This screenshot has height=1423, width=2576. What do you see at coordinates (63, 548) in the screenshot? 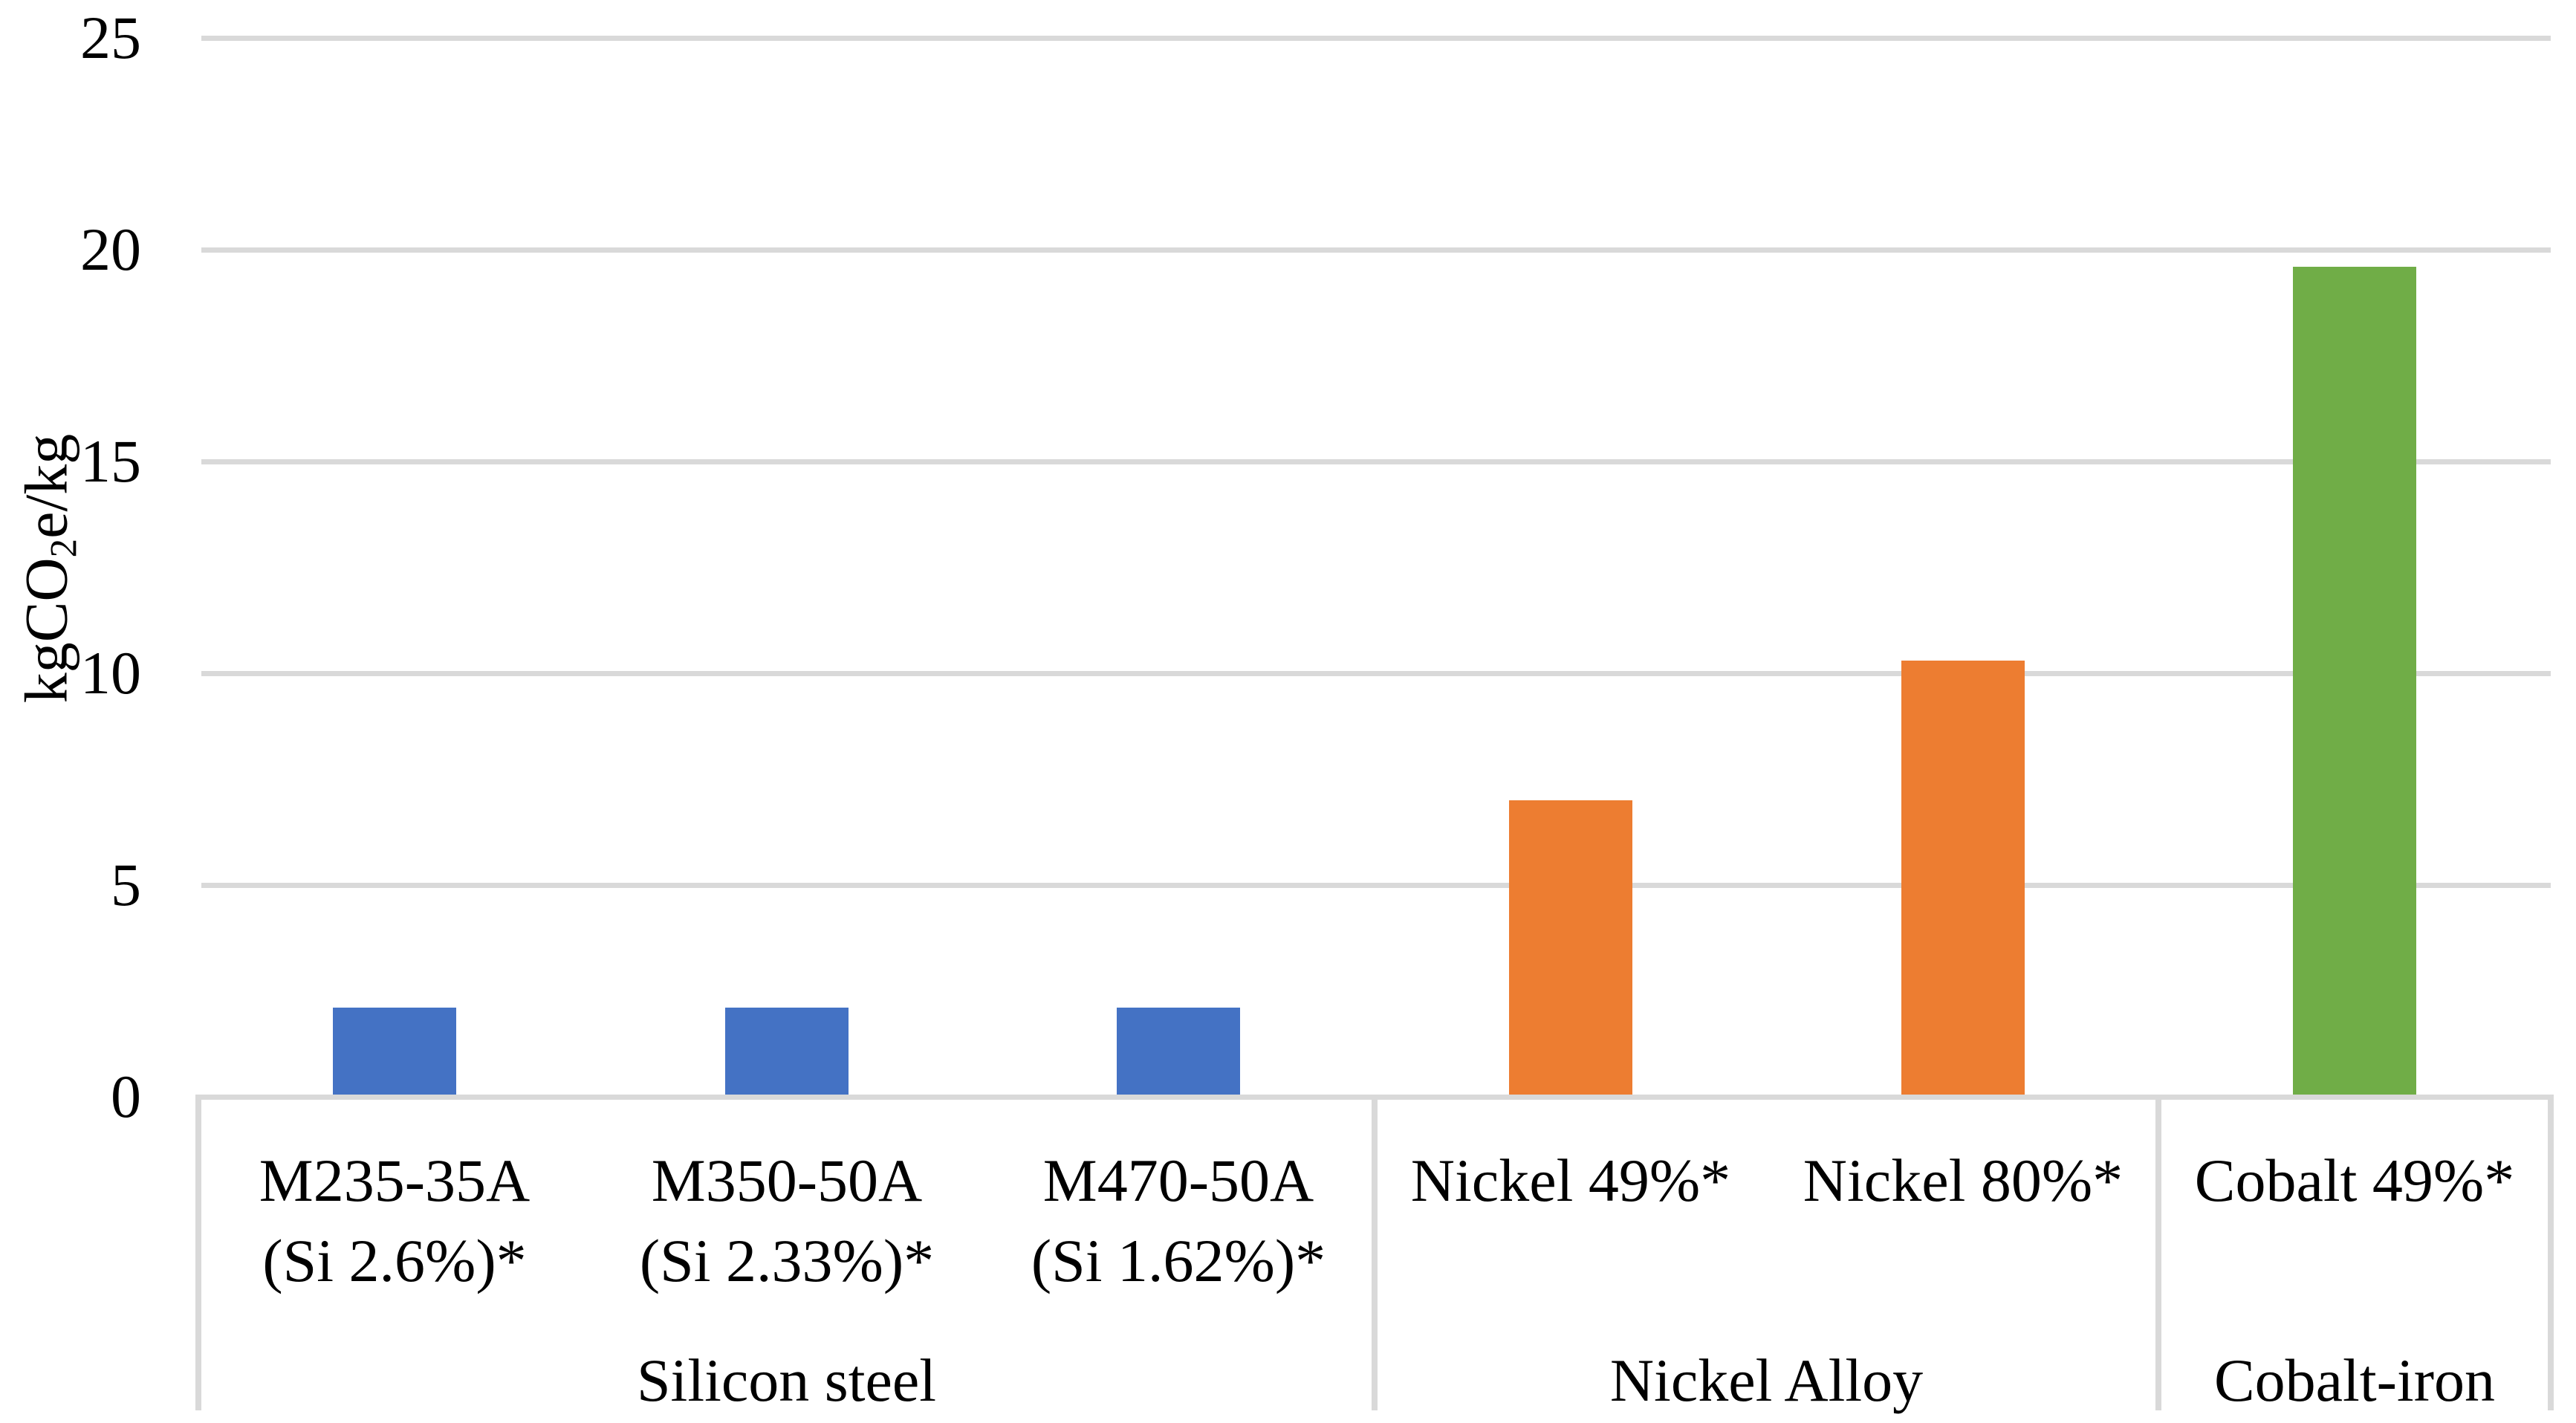
I see `y-axis-title-subscript: 2` at bounding box center [63, 548].